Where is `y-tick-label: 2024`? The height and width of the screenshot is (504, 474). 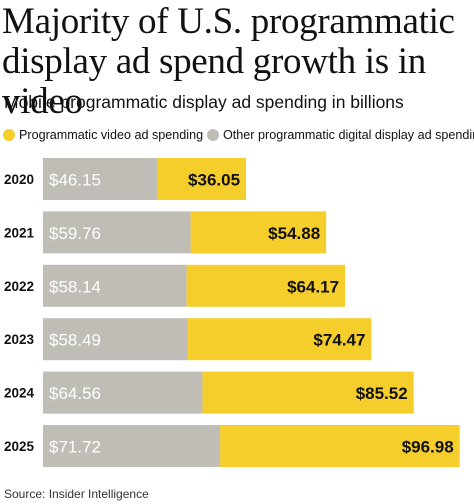
y-tick-label: 2024 is located at coordinates (19, 393).